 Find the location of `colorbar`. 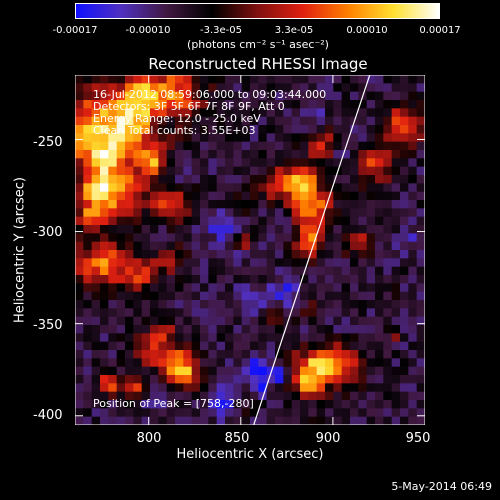

colorbar is located at coordinates (257, 11).